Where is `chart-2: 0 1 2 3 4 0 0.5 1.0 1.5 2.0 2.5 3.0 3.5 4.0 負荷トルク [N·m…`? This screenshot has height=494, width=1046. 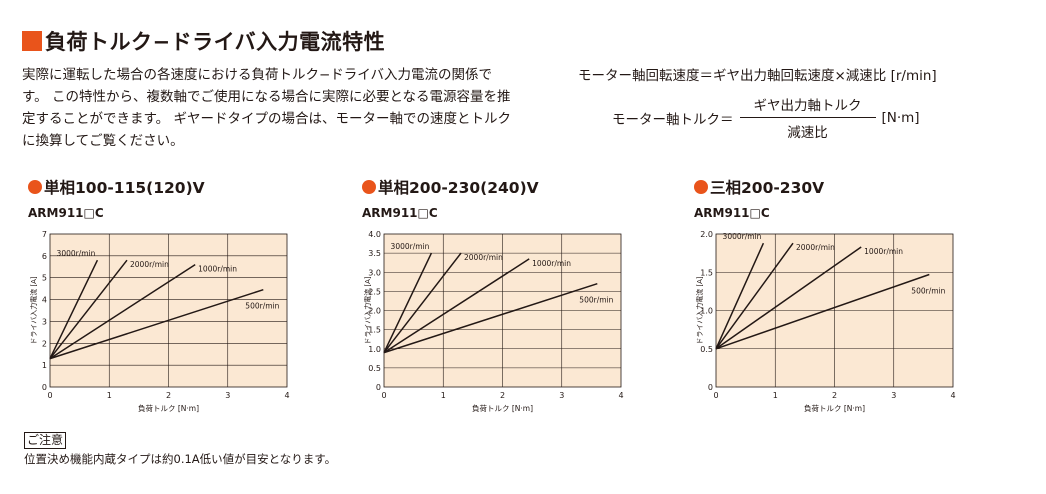
chart-2: 0 1 2 3 4 0 0.5 1.0 1.5 2.0 2.5 3.0 3.5 4.0 負荷トルク [N·m… is located at coordinates (493, 321).